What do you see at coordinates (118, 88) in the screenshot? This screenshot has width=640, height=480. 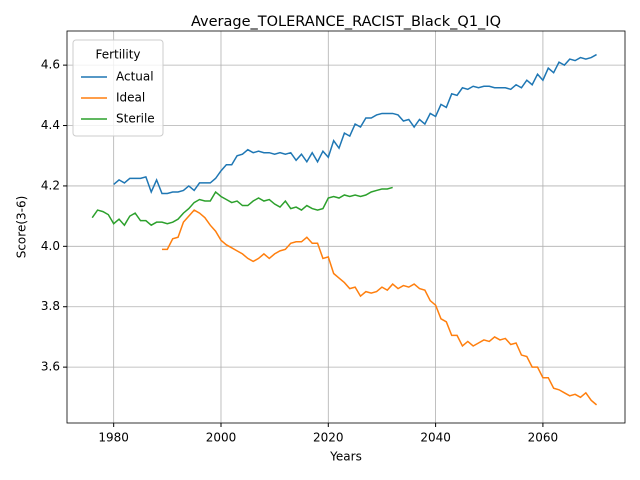 I see `legend-box` at bounding box center [118, 88].